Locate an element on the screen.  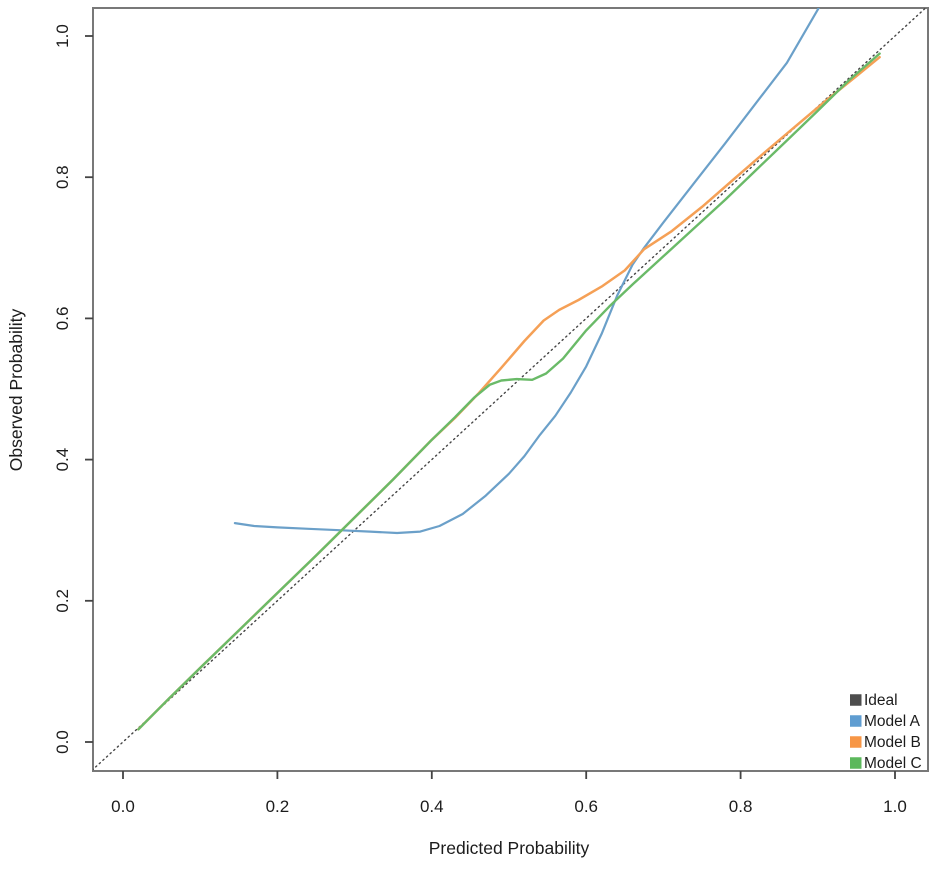
y-axis-title: Observed Probability is located at coordinates (16, 390).